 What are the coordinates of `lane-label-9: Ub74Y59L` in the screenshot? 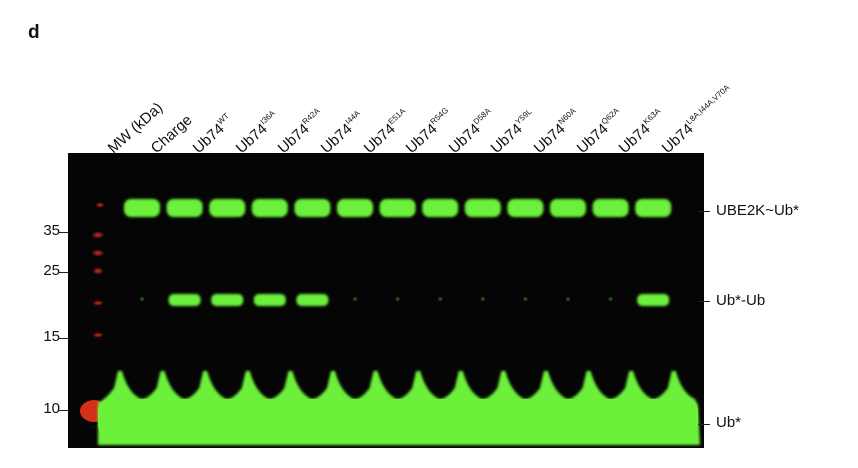 It's located at (514, 132).